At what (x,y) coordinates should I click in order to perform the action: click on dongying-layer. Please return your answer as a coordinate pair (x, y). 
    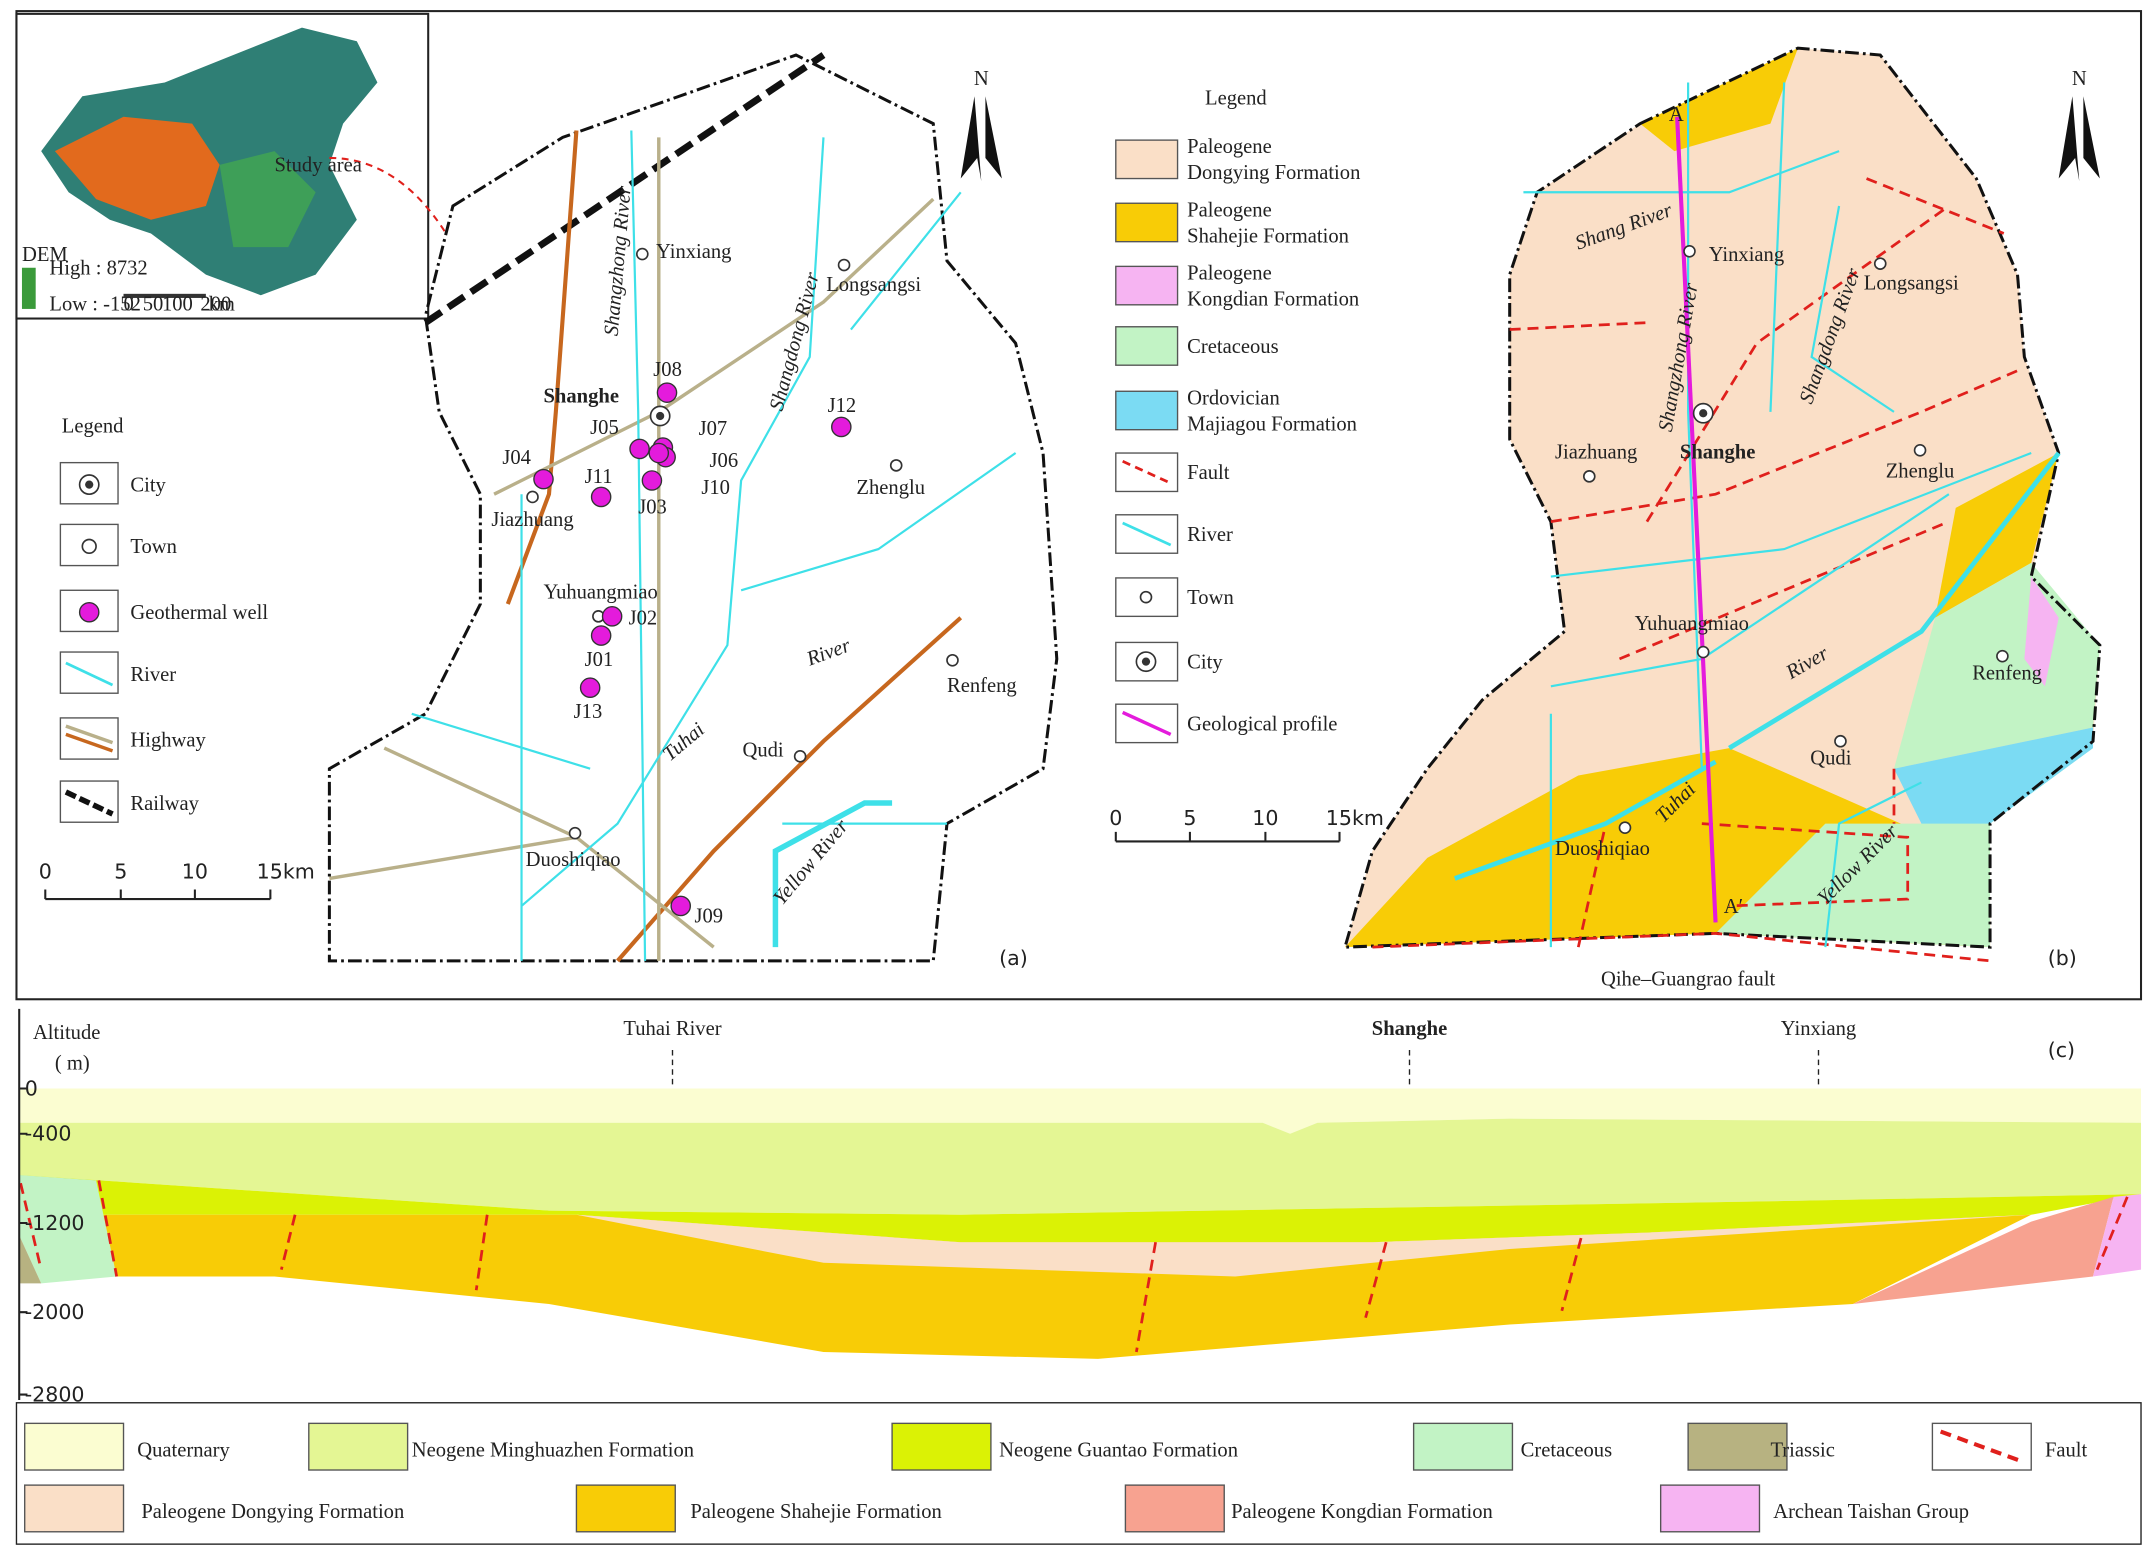
    Looking at the image, I should click on (1304, 1245).